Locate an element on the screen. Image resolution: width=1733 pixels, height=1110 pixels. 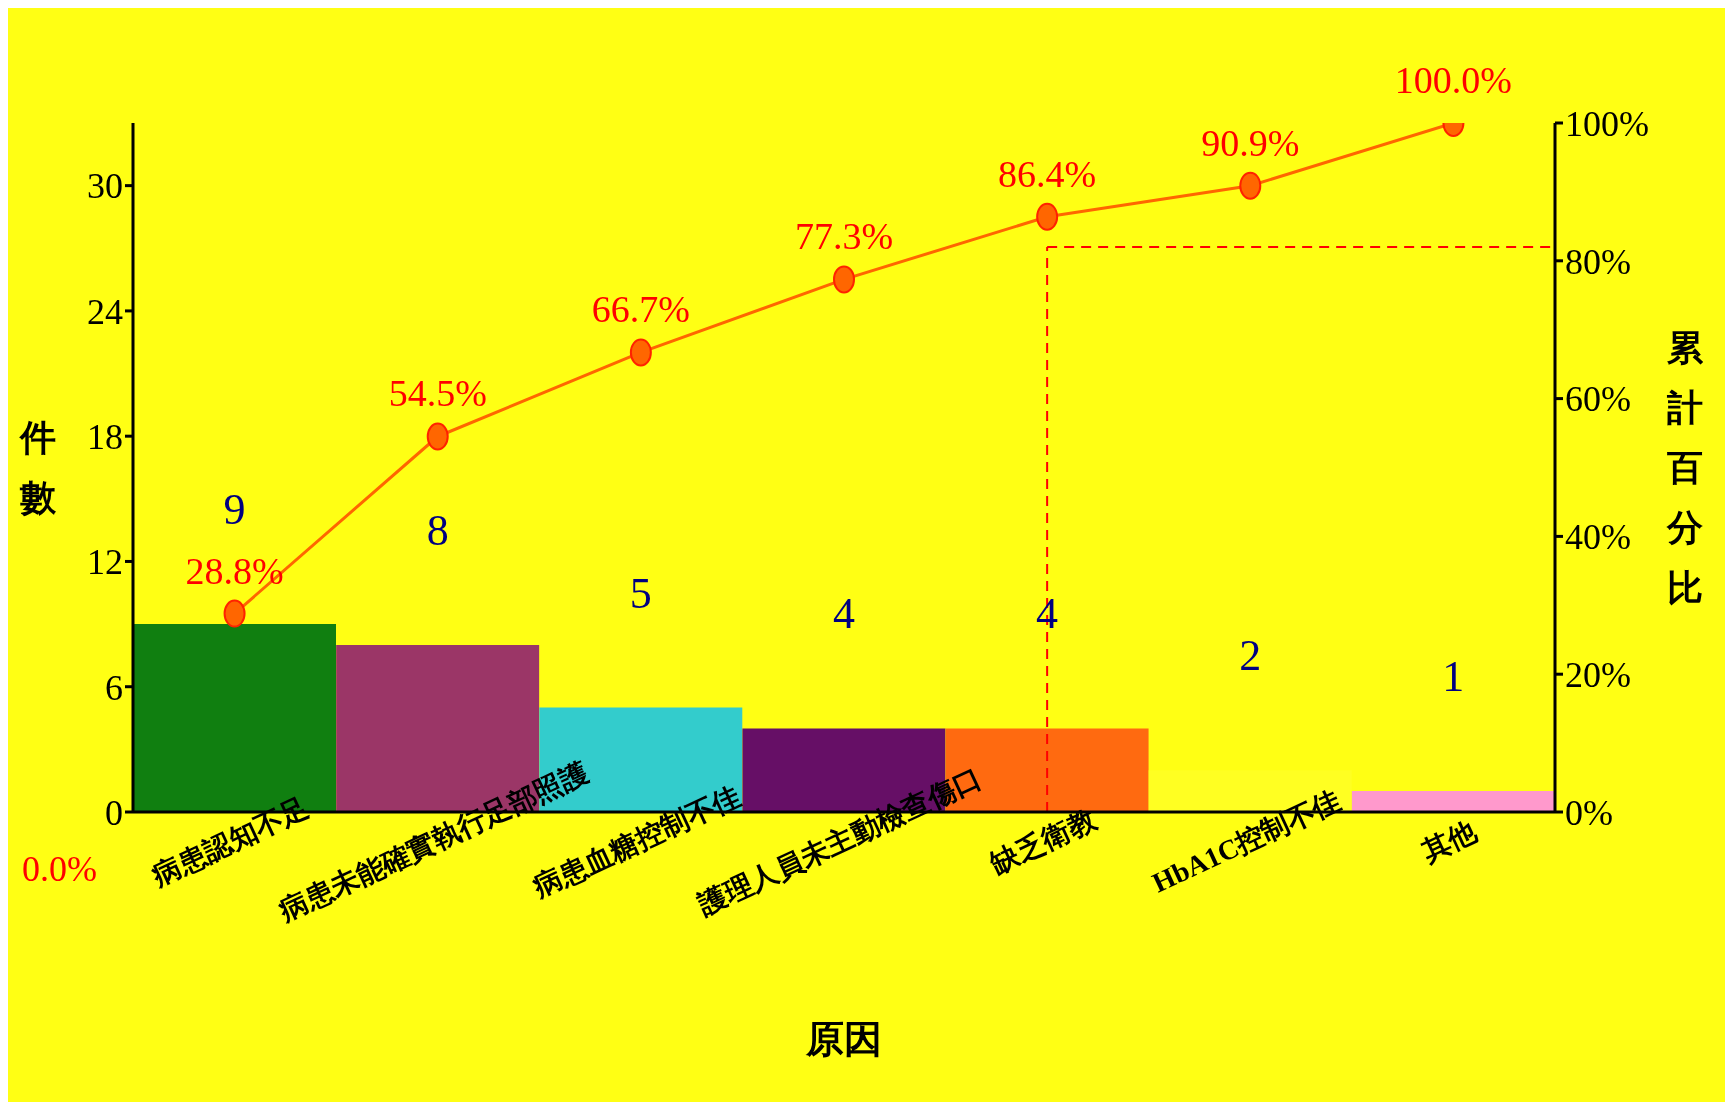
y2-tick-label: 80% is located at coordinates (1598, 261).